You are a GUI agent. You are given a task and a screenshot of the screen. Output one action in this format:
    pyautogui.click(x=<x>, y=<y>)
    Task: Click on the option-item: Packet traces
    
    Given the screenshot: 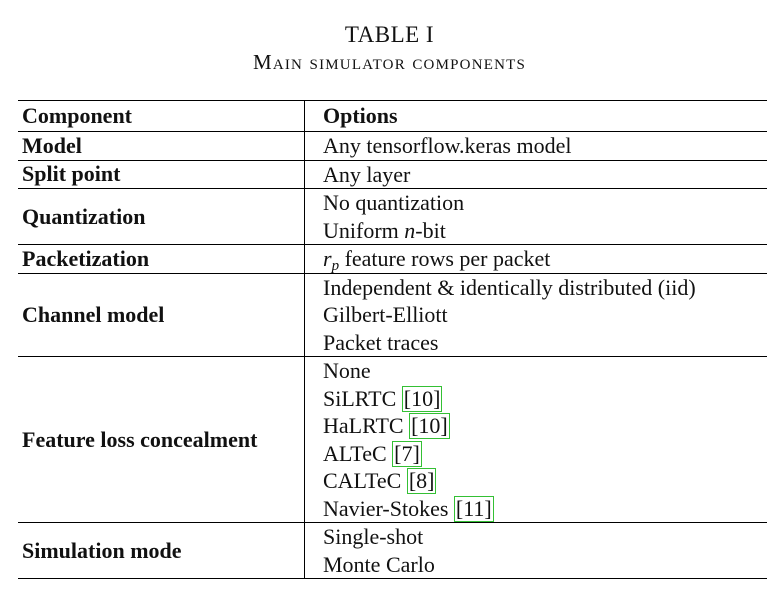 What is the action you would take?
    pyautogui.click(x=381, y=342)
    